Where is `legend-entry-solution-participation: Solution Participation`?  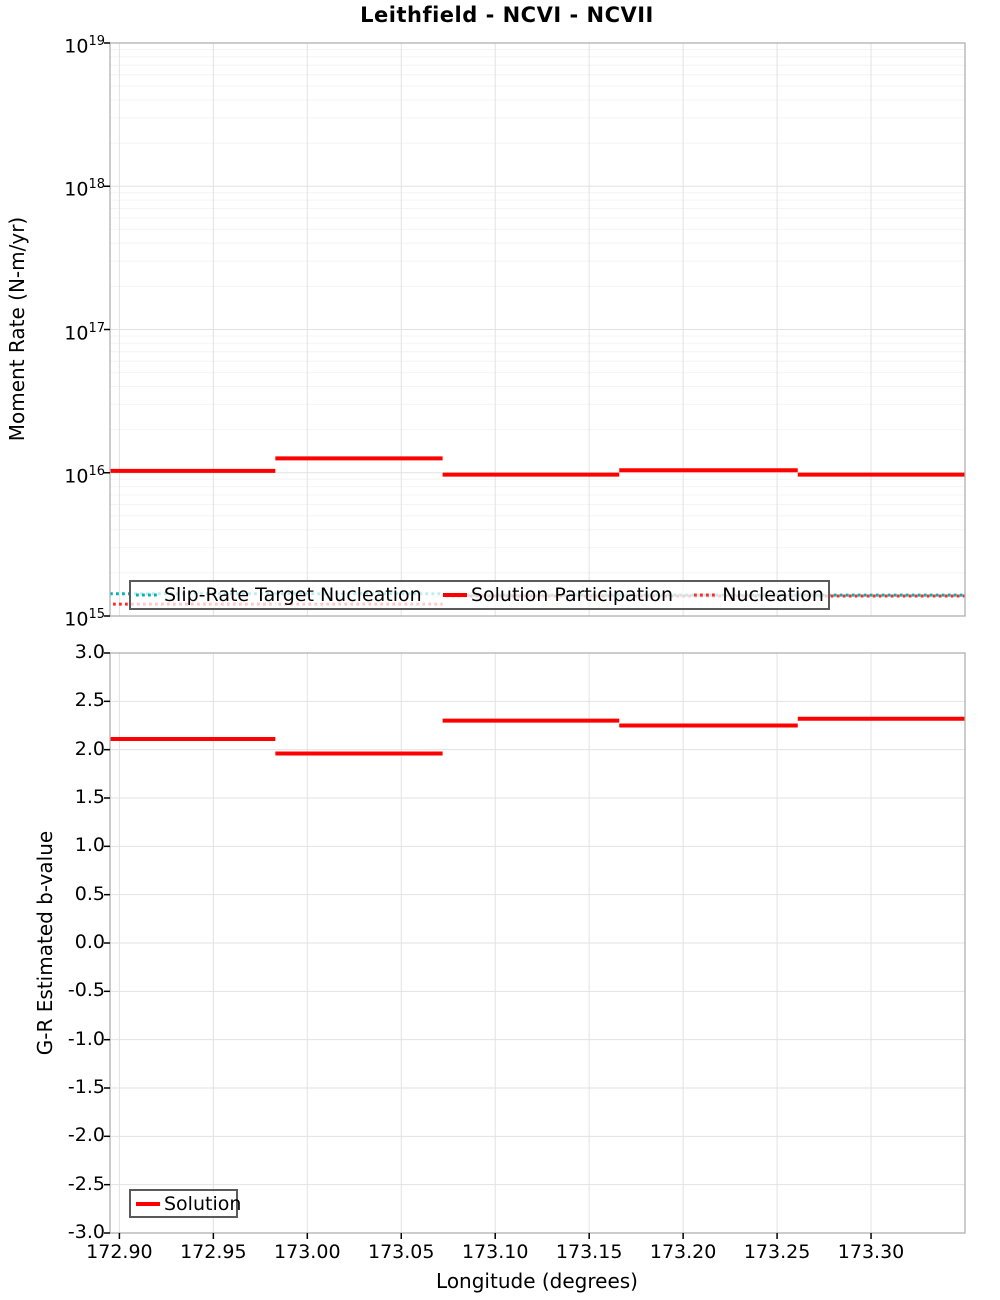
legend-entry-solution-participation: Solution Participation is located at coordinates (557, 595).